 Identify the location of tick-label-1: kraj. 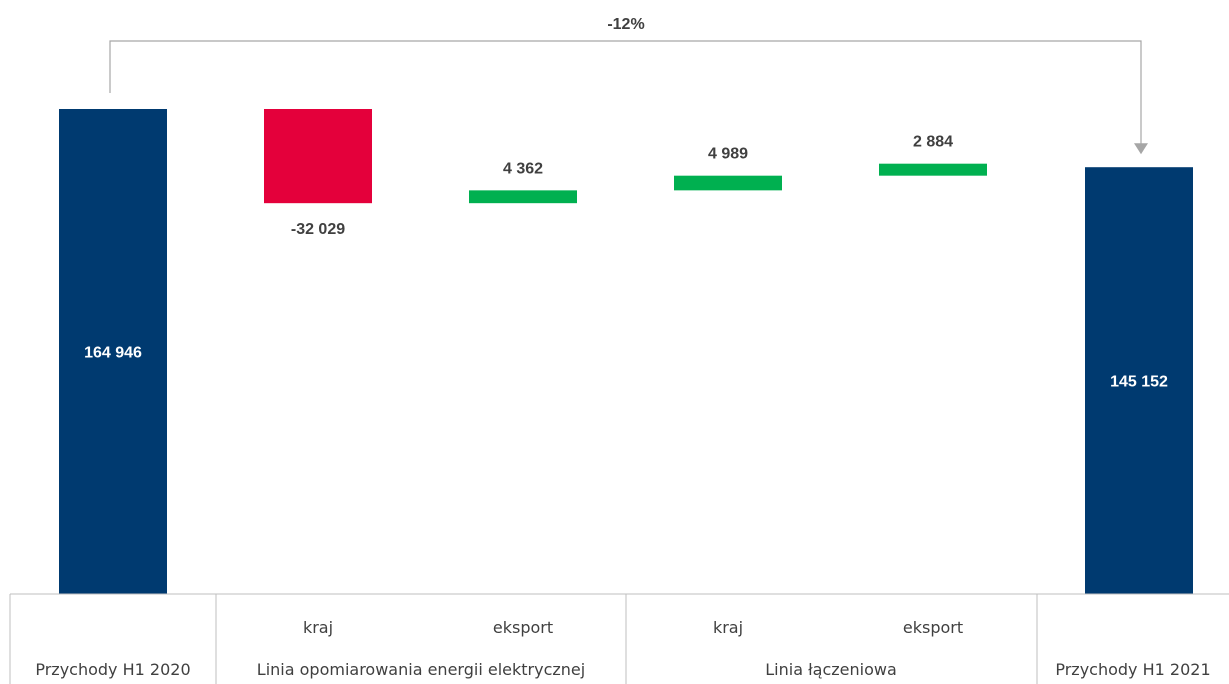
(318, 627).